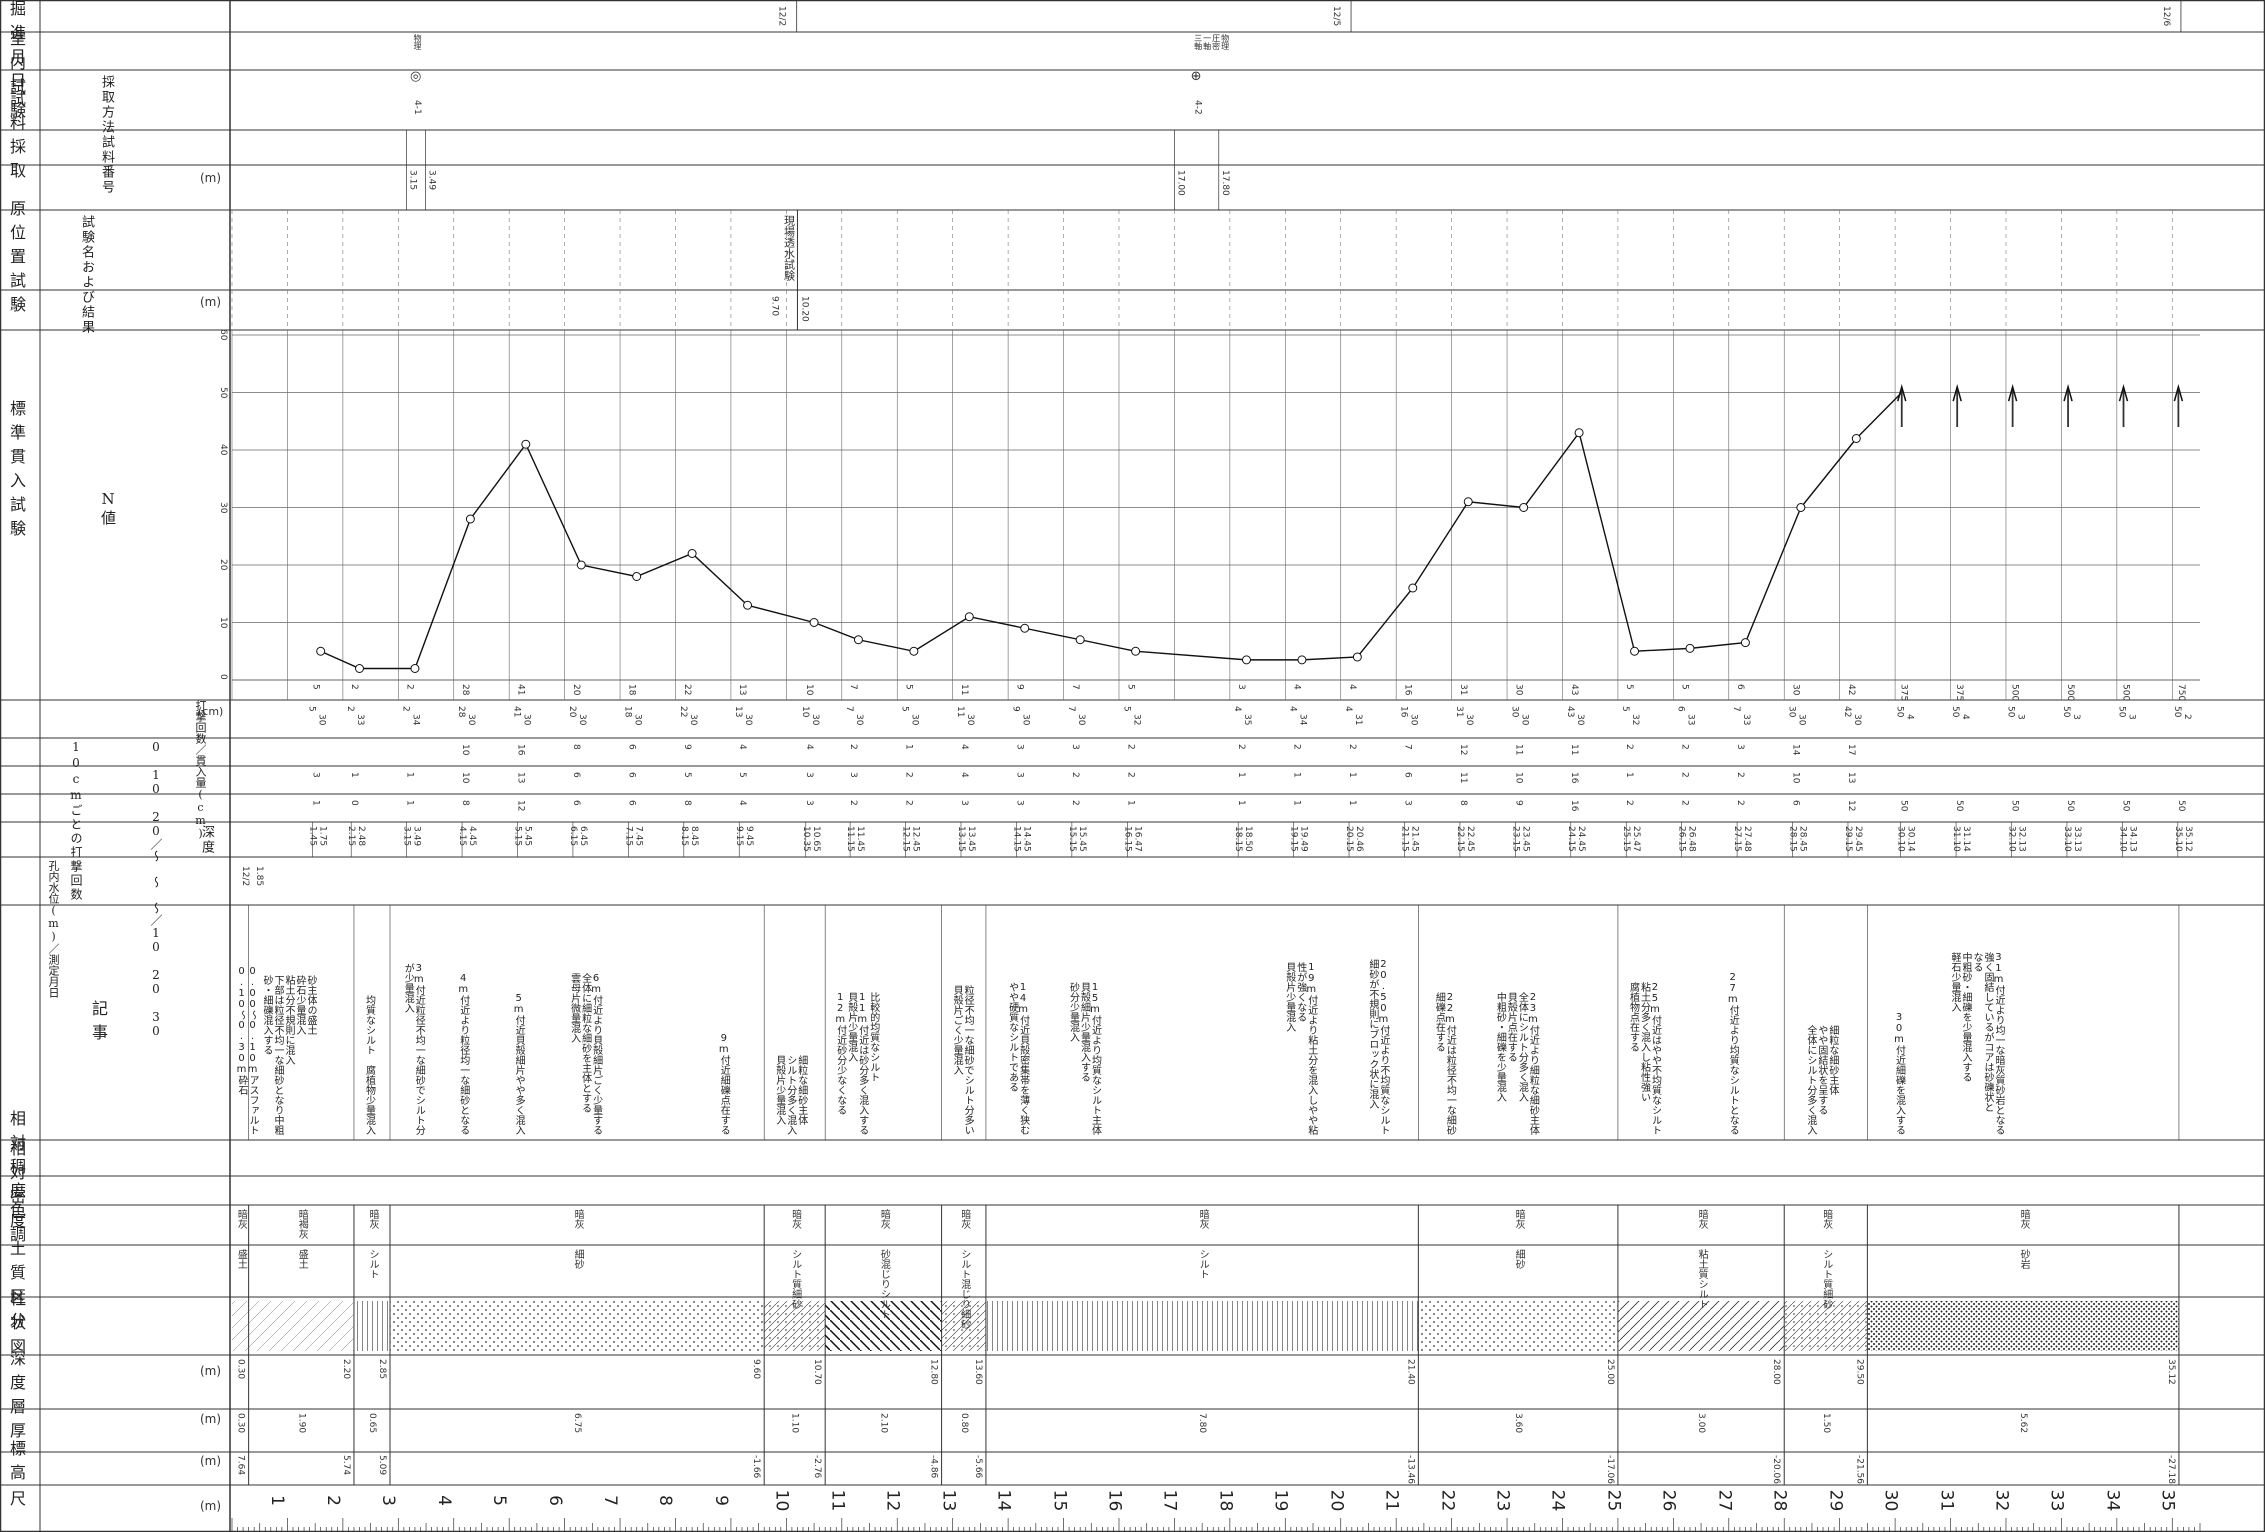  Describe the element at coordinates (977, 1467) in the screenshot. I see `layer-elevation-value: -5.66` at that location.